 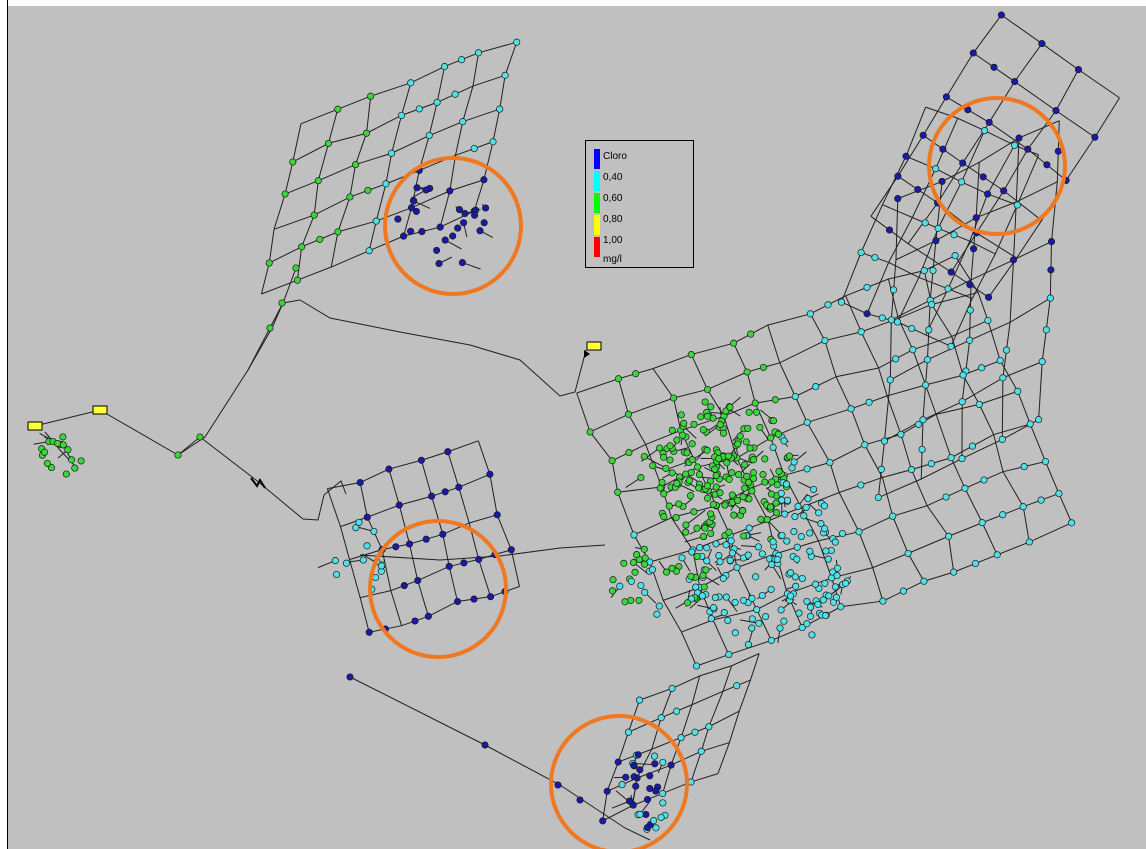 I want to click on legend-tick: 0,60, so click(x=613, y=198).